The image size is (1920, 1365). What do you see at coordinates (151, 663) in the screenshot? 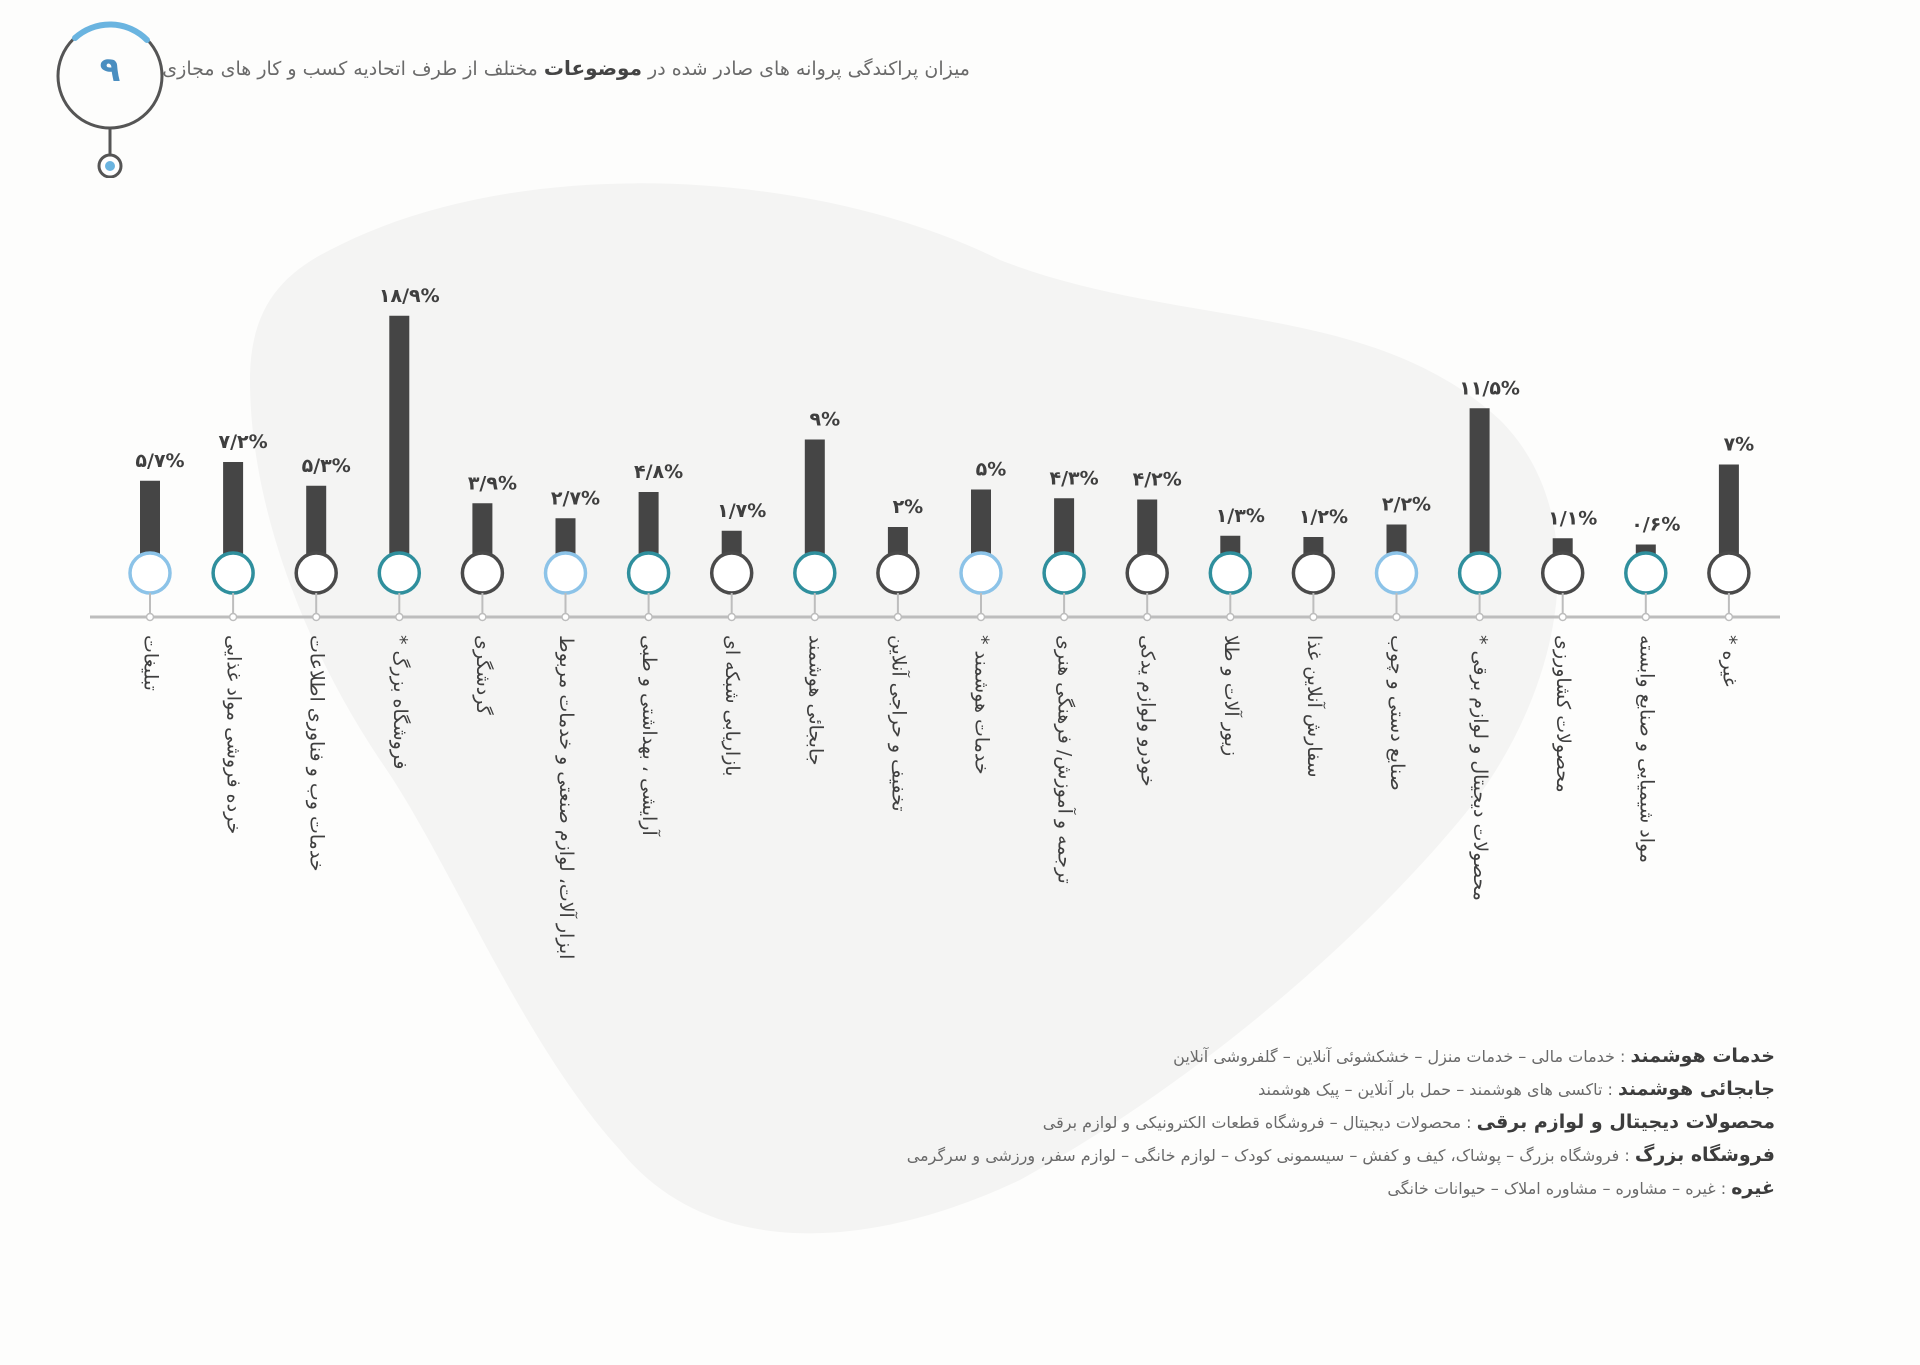
I see `category-label: تبلیغات` at bounding box center [151, 663].